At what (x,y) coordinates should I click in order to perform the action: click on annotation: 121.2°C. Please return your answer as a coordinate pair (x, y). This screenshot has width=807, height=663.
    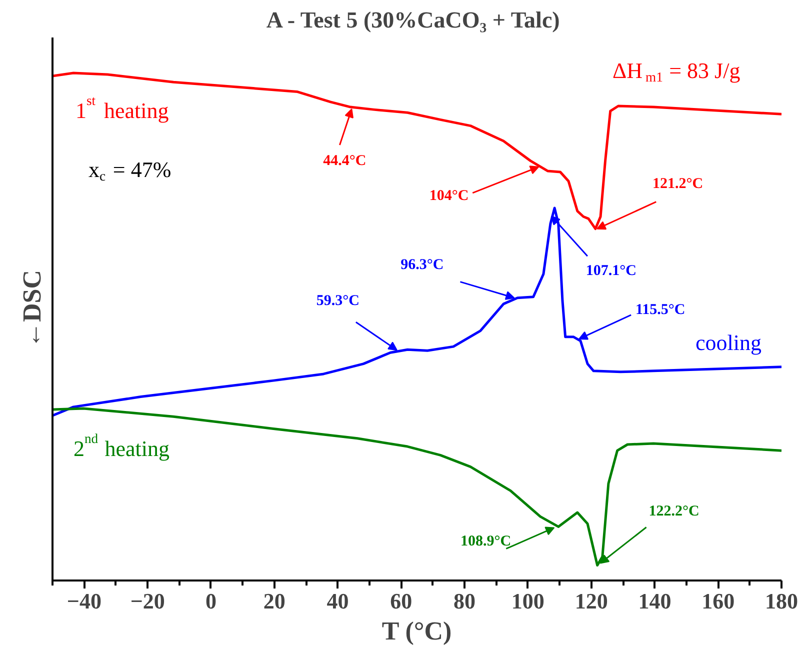
    Looking at the image, I should click on (678, 184).